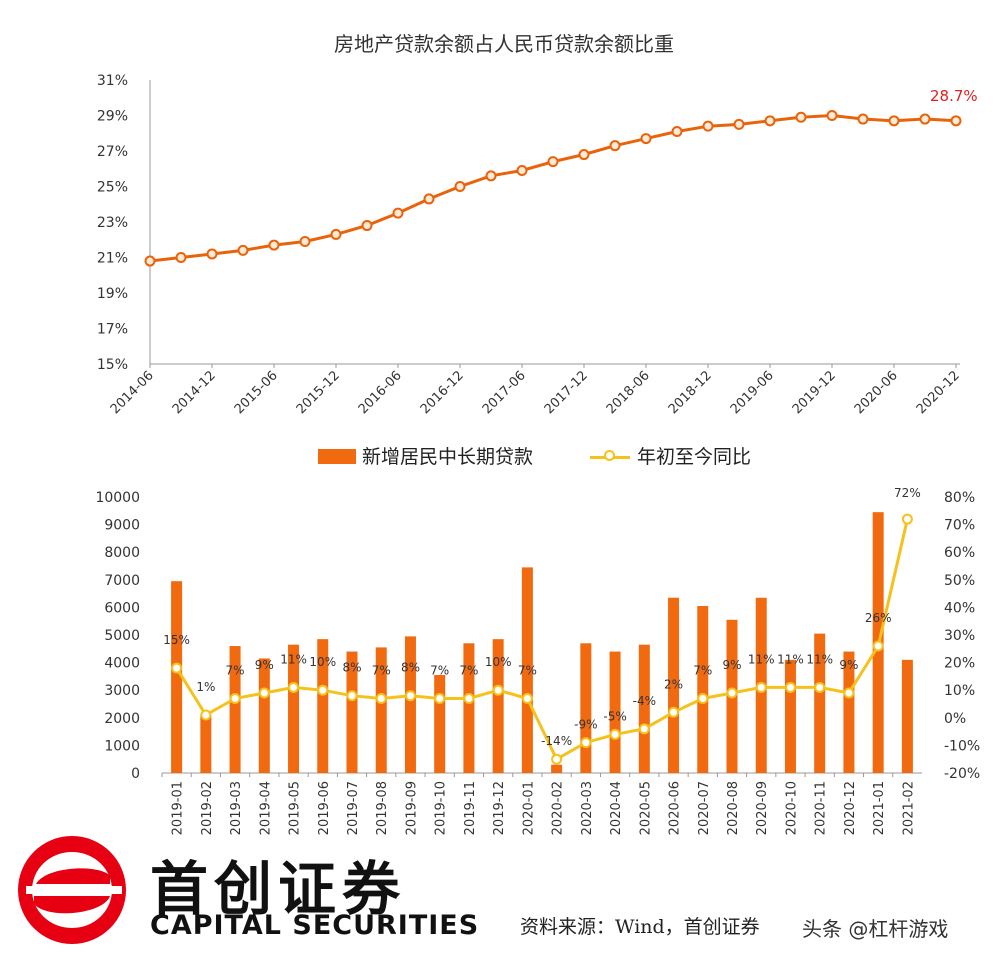 This screenshot has height=964, width=1008. Describe the element at coordinates (616, 808) in the screenshot. I see `x-tick-label: 2020-04` at that location.